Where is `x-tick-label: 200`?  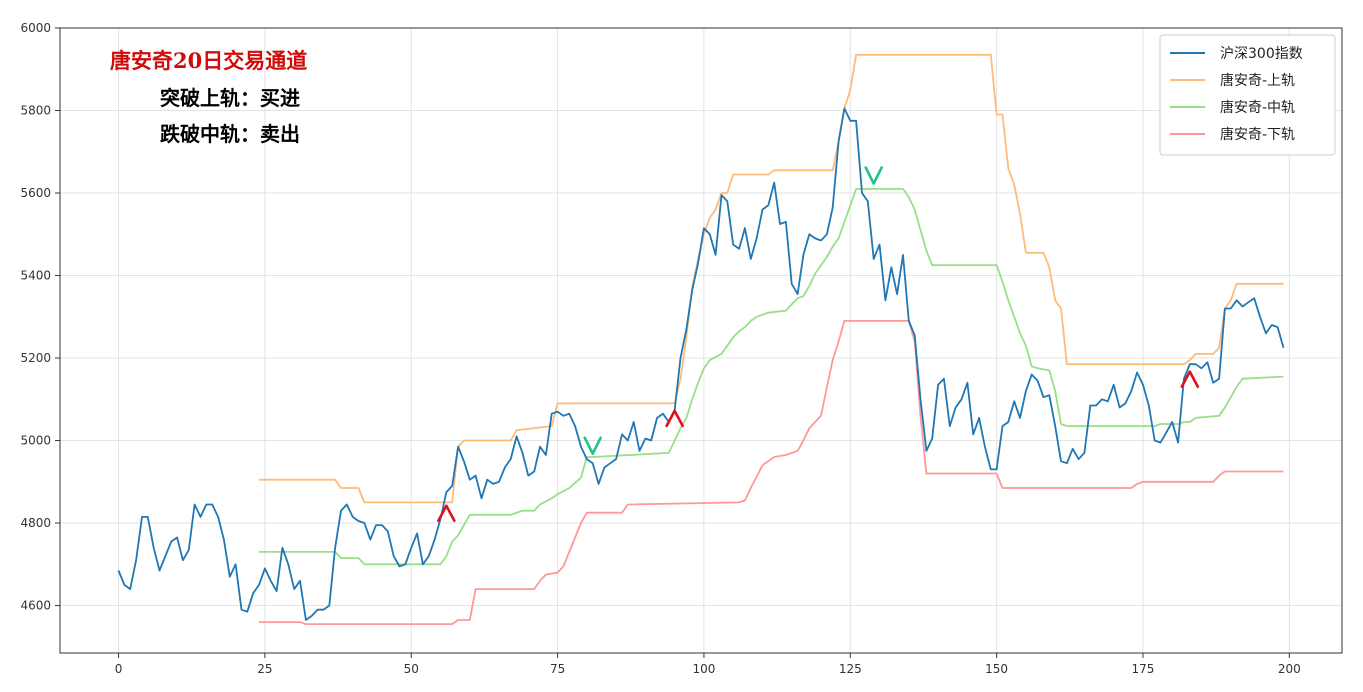
x-tick-label: 200 is located at coordinates (1289, 669).